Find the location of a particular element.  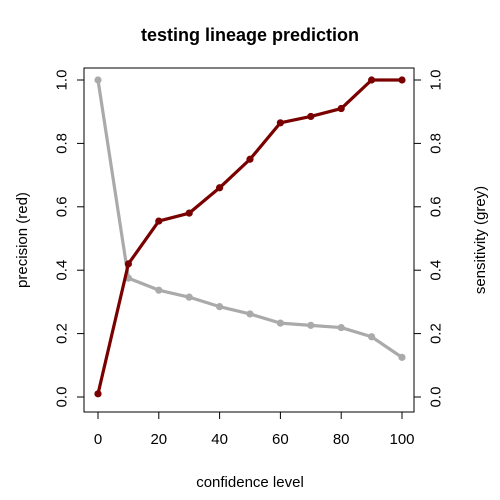

x-axis: 0 20 40 60 80 100 is located at coordinates (254, 429).